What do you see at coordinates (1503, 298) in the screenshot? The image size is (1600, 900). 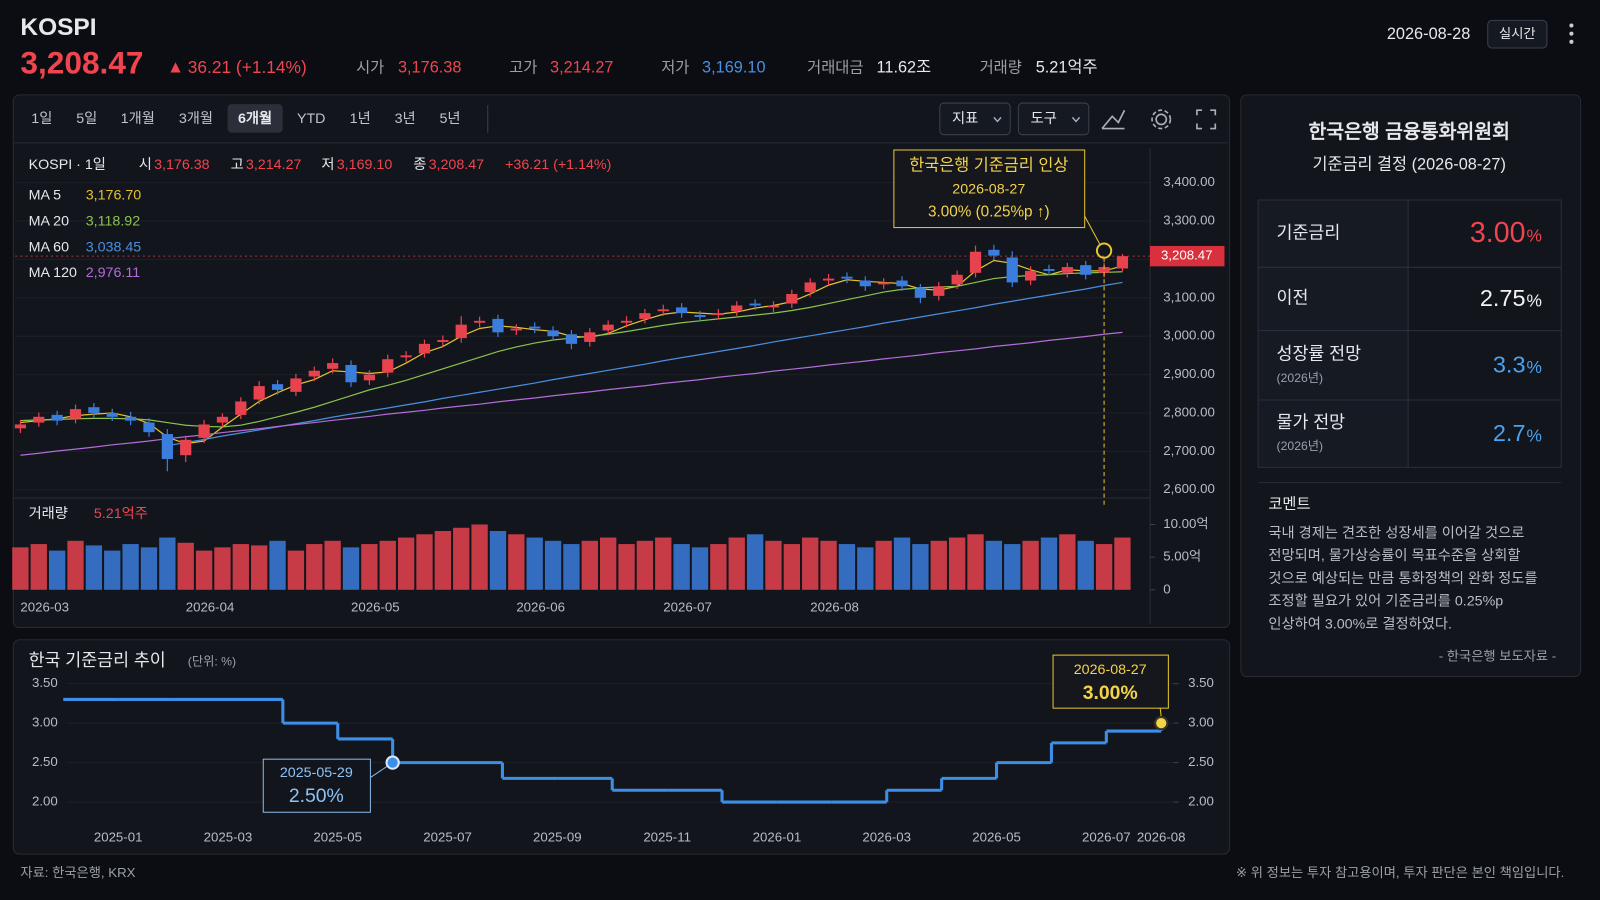 I see `row-value: 2.75` at bounding box center [1503, 298].